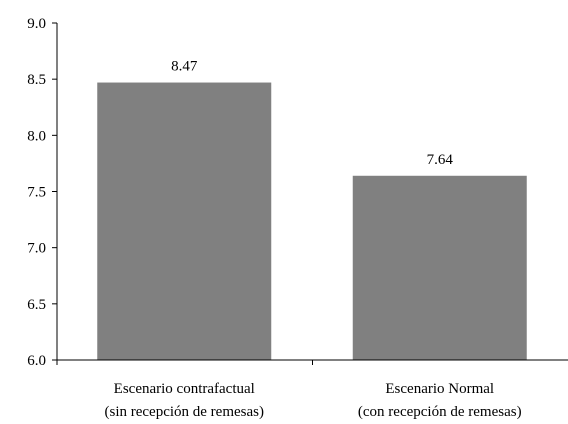  I want to click on y-tick-label: 6.5, so click(36, 305).